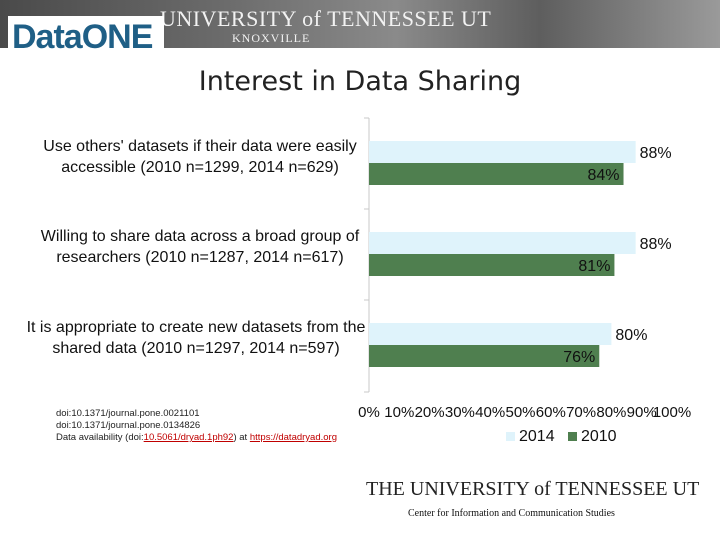 The image size is (720, 540). Describe the element at coordinates (399, 412) in the screenshot. I see `x-tick-label-1: 10%` at that location.